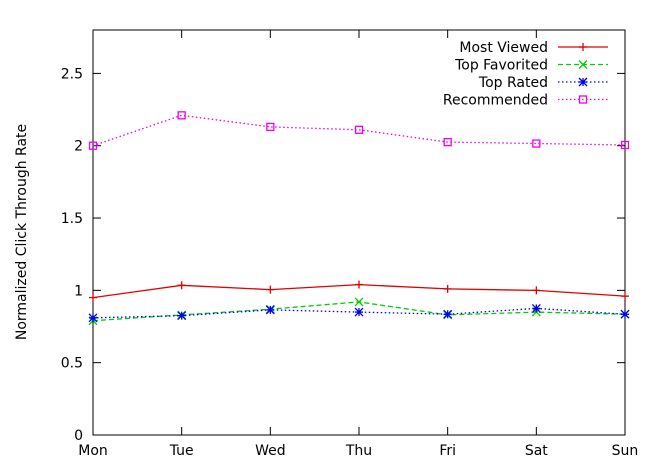 The height and width of the screenshot is (473, 671). I want to click on legend-item: Recommended, so click(525, 101).